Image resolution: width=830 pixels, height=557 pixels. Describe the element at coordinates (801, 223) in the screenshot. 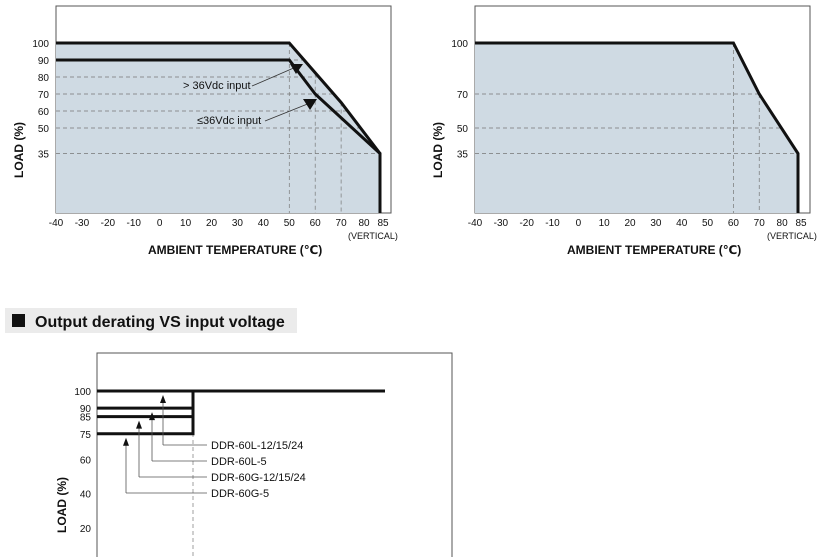

I see `chart-2-x-tick-label-13: 85` at that location.